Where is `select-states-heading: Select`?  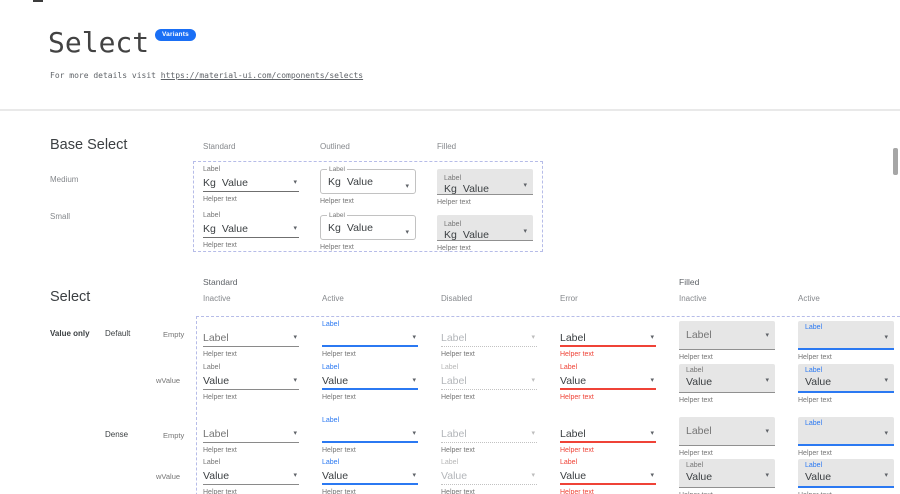
select-states-heading: Select is located at coordinates (70, 297).